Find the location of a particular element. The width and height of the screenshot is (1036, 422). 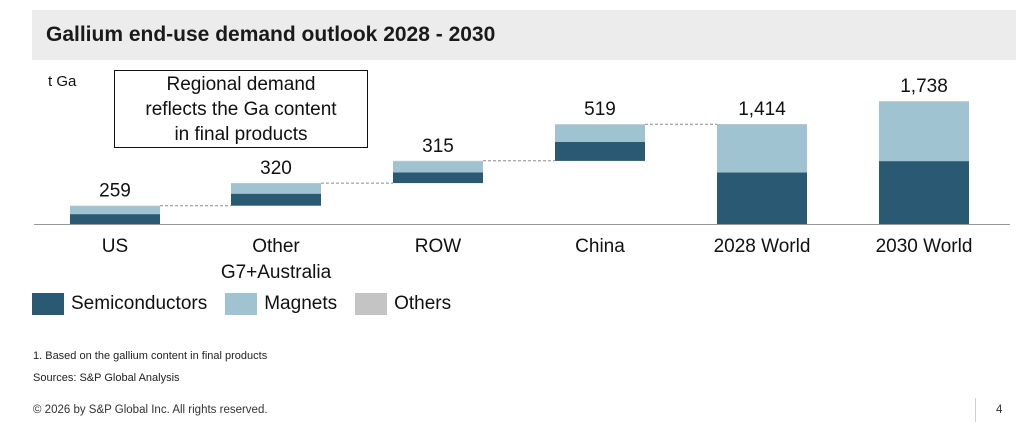

legend-item-magnets: Magnets is located at coordinates (281, 304).